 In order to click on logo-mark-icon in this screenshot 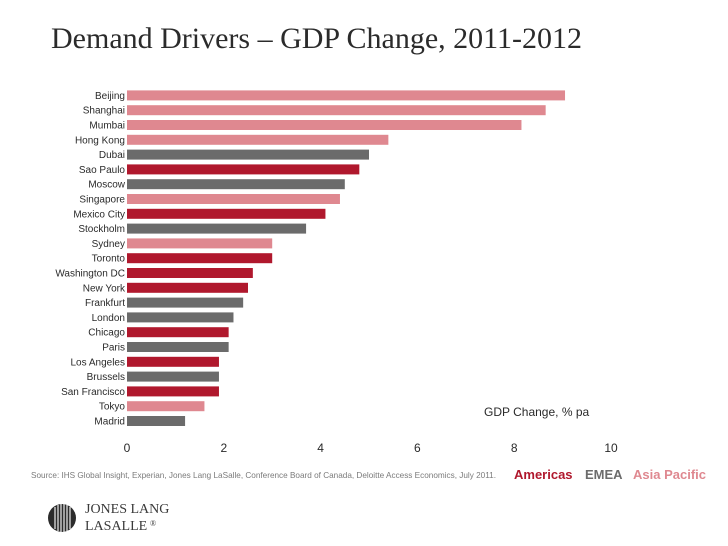, I will do `click(62, 518)`.